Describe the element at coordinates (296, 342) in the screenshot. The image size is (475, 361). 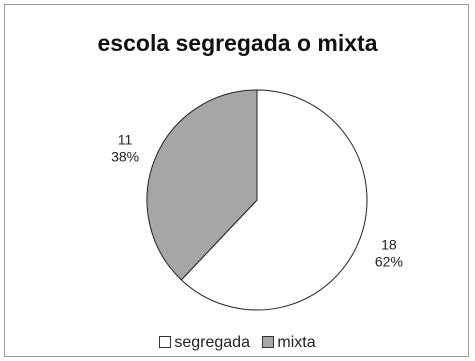
I see `legend-label-mixta: mixta` at that location.